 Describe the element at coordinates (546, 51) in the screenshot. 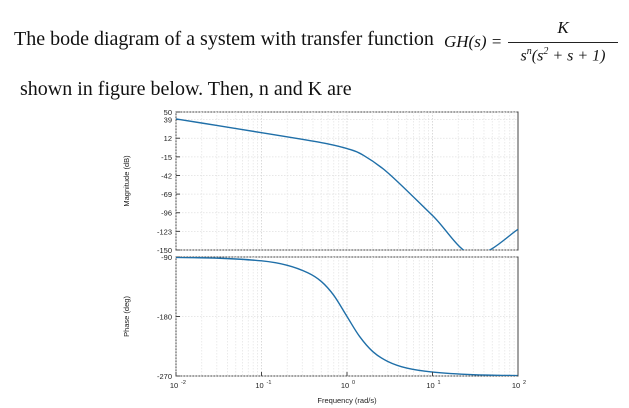

I see `tf-den-exp-2: 2` at that location.